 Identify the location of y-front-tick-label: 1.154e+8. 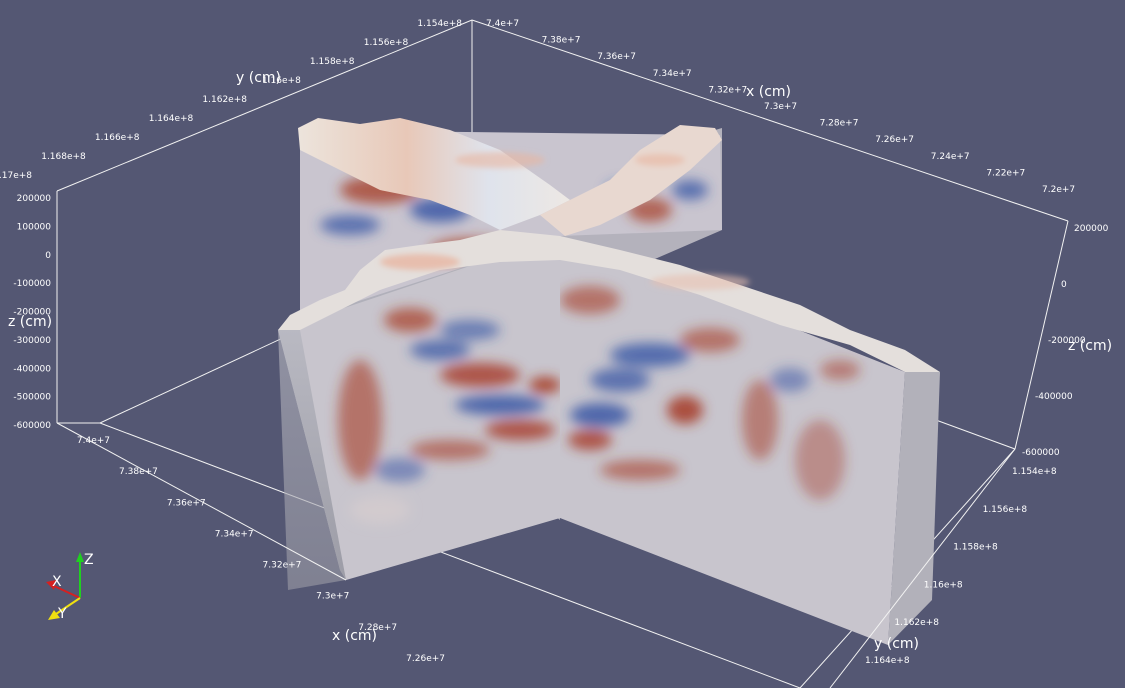
(1034, 472).